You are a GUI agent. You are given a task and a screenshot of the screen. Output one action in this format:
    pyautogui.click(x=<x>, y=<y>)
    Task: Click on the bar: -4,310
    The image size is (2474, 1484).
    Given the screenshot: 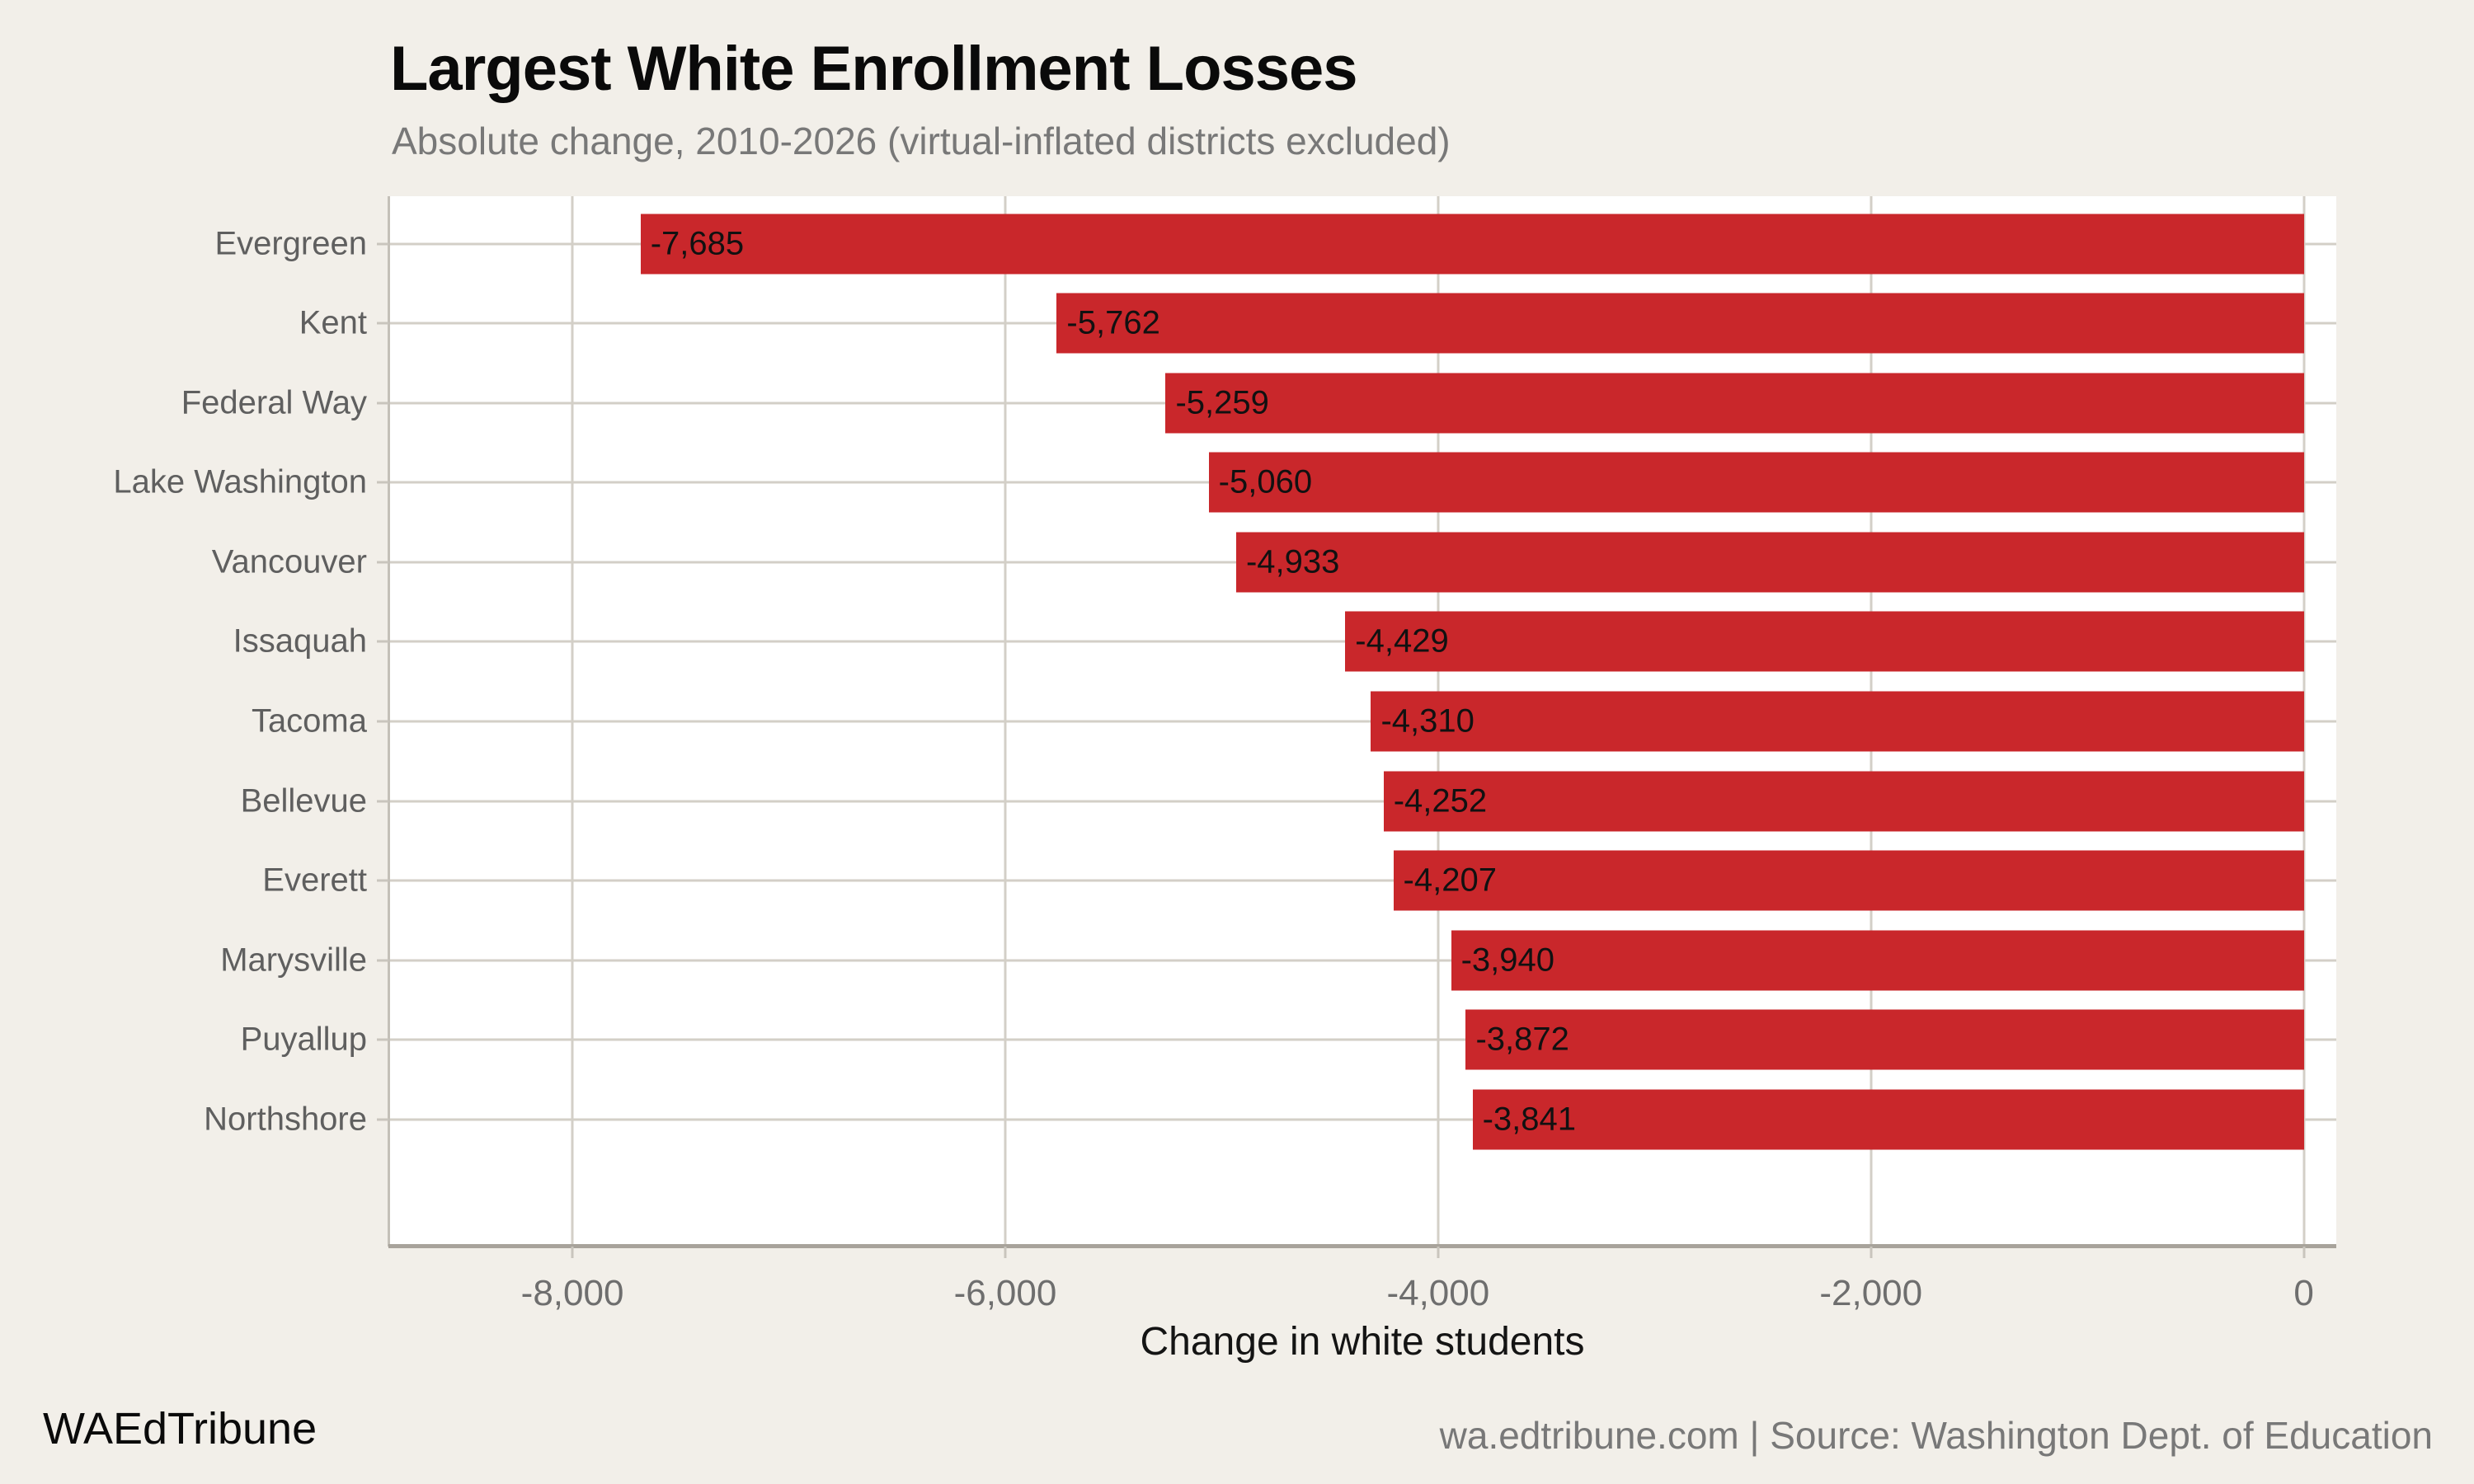 What is the action you would take?
    pyautogui.click(x=1837, y=721)
    